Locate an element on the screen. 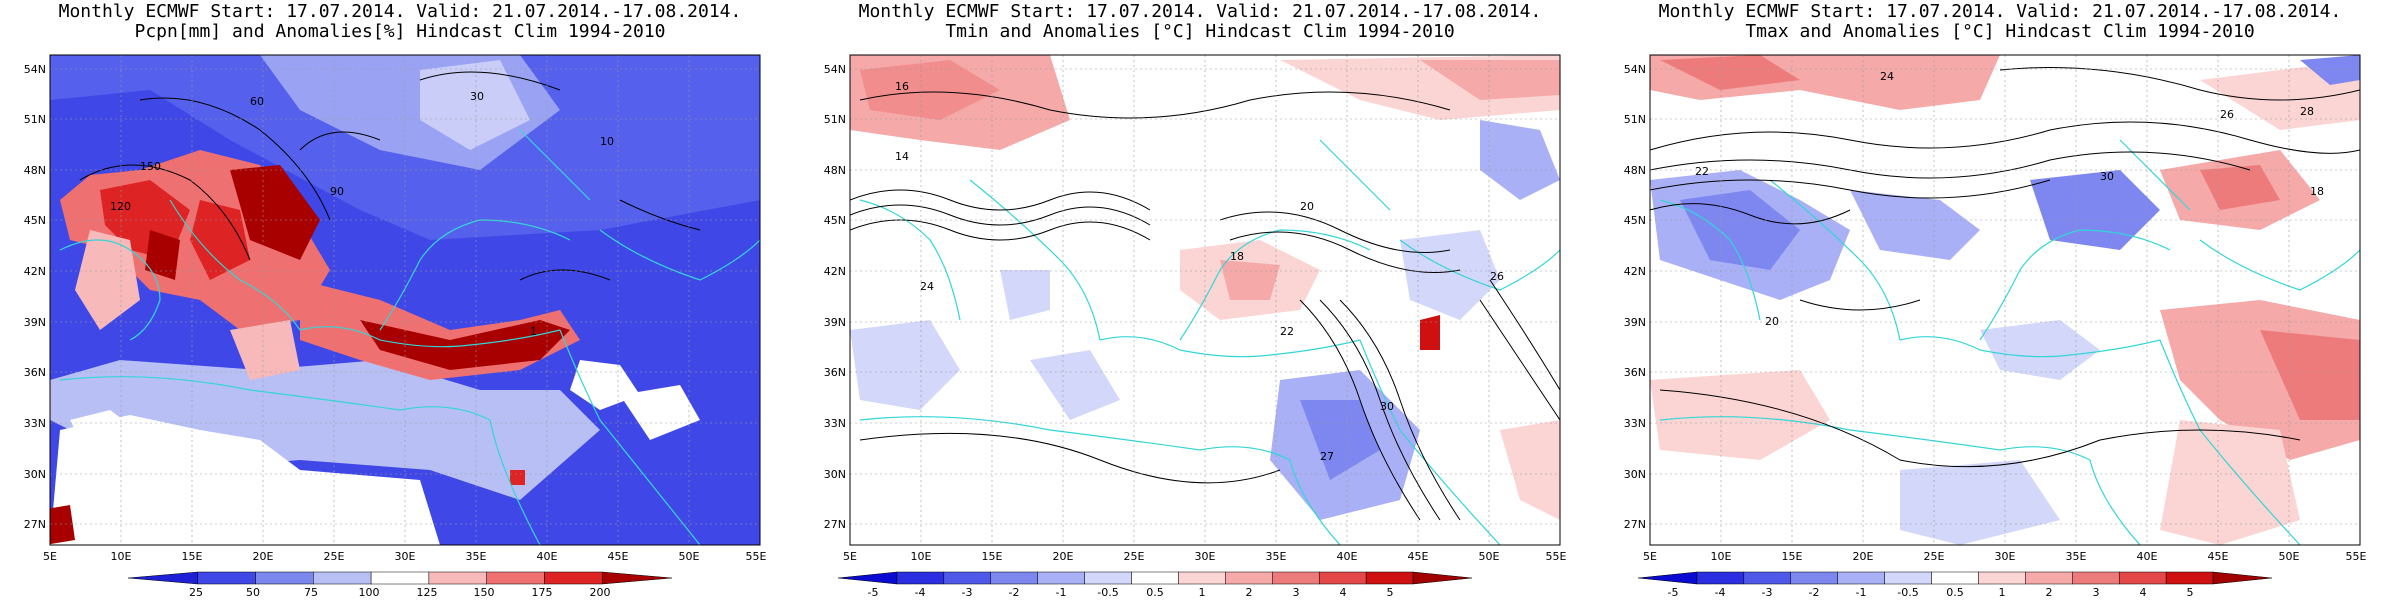  svg-text: 100 is located at coordinates (369, 592).